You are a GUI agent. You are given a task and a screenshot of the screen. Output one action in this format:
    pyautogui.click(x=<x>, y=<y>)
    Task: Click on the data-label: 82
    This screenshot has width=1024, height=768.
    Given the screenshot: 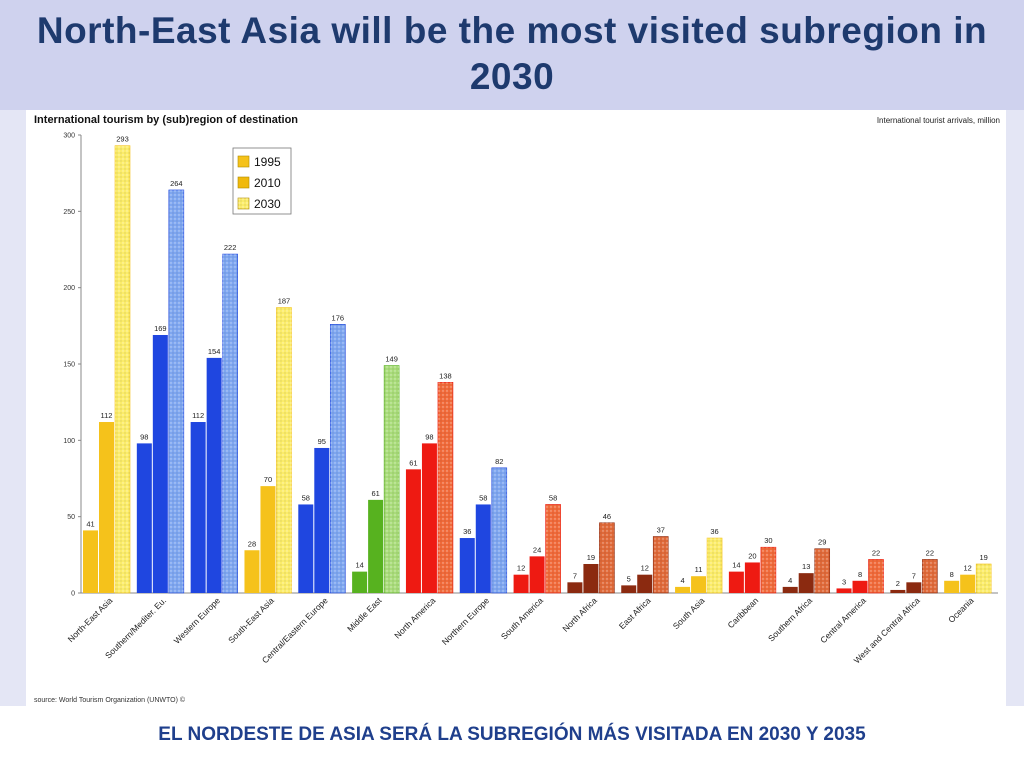 What is the action you would take?
    pyautogui.click(x=499, y=461)
    